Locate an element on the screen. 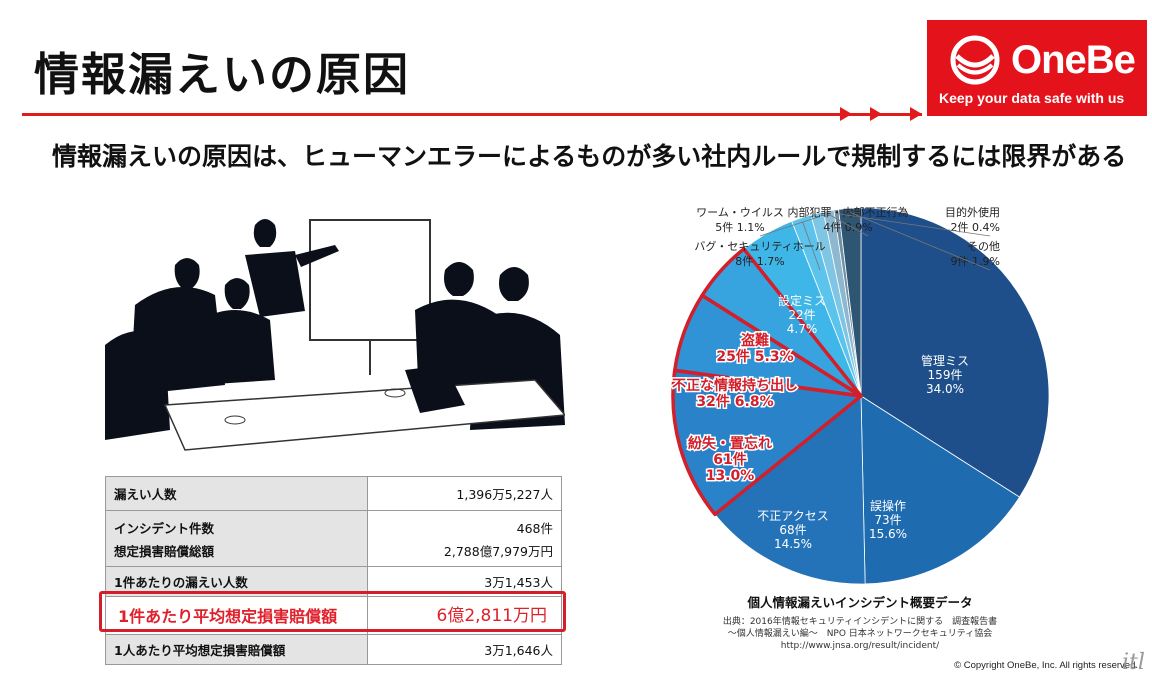 The image size is (1152, 685). logo-globe-icon is located at coordinates (975, 60).